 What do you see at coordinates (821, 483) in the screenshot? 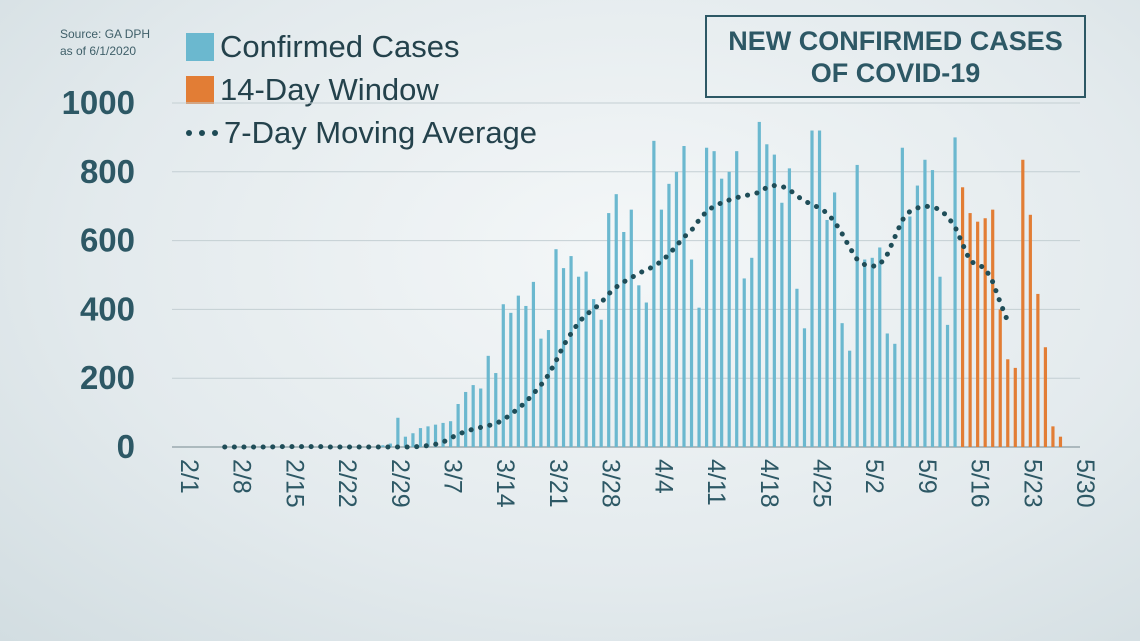
I see `x-tick-label: 4/25` at bounding box center [821, 483].